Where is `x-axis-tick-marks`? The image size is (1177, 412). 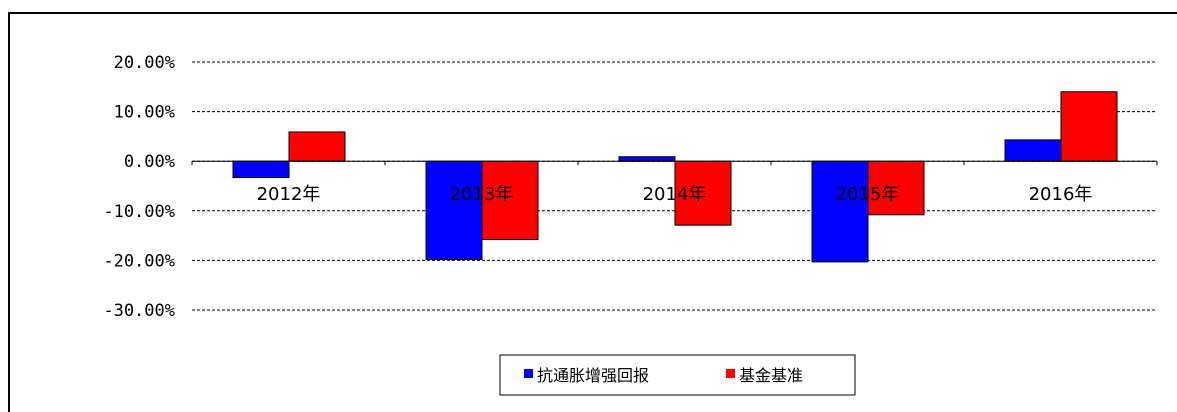
x-axis-tick-marks is located at coordinates (674, 163).